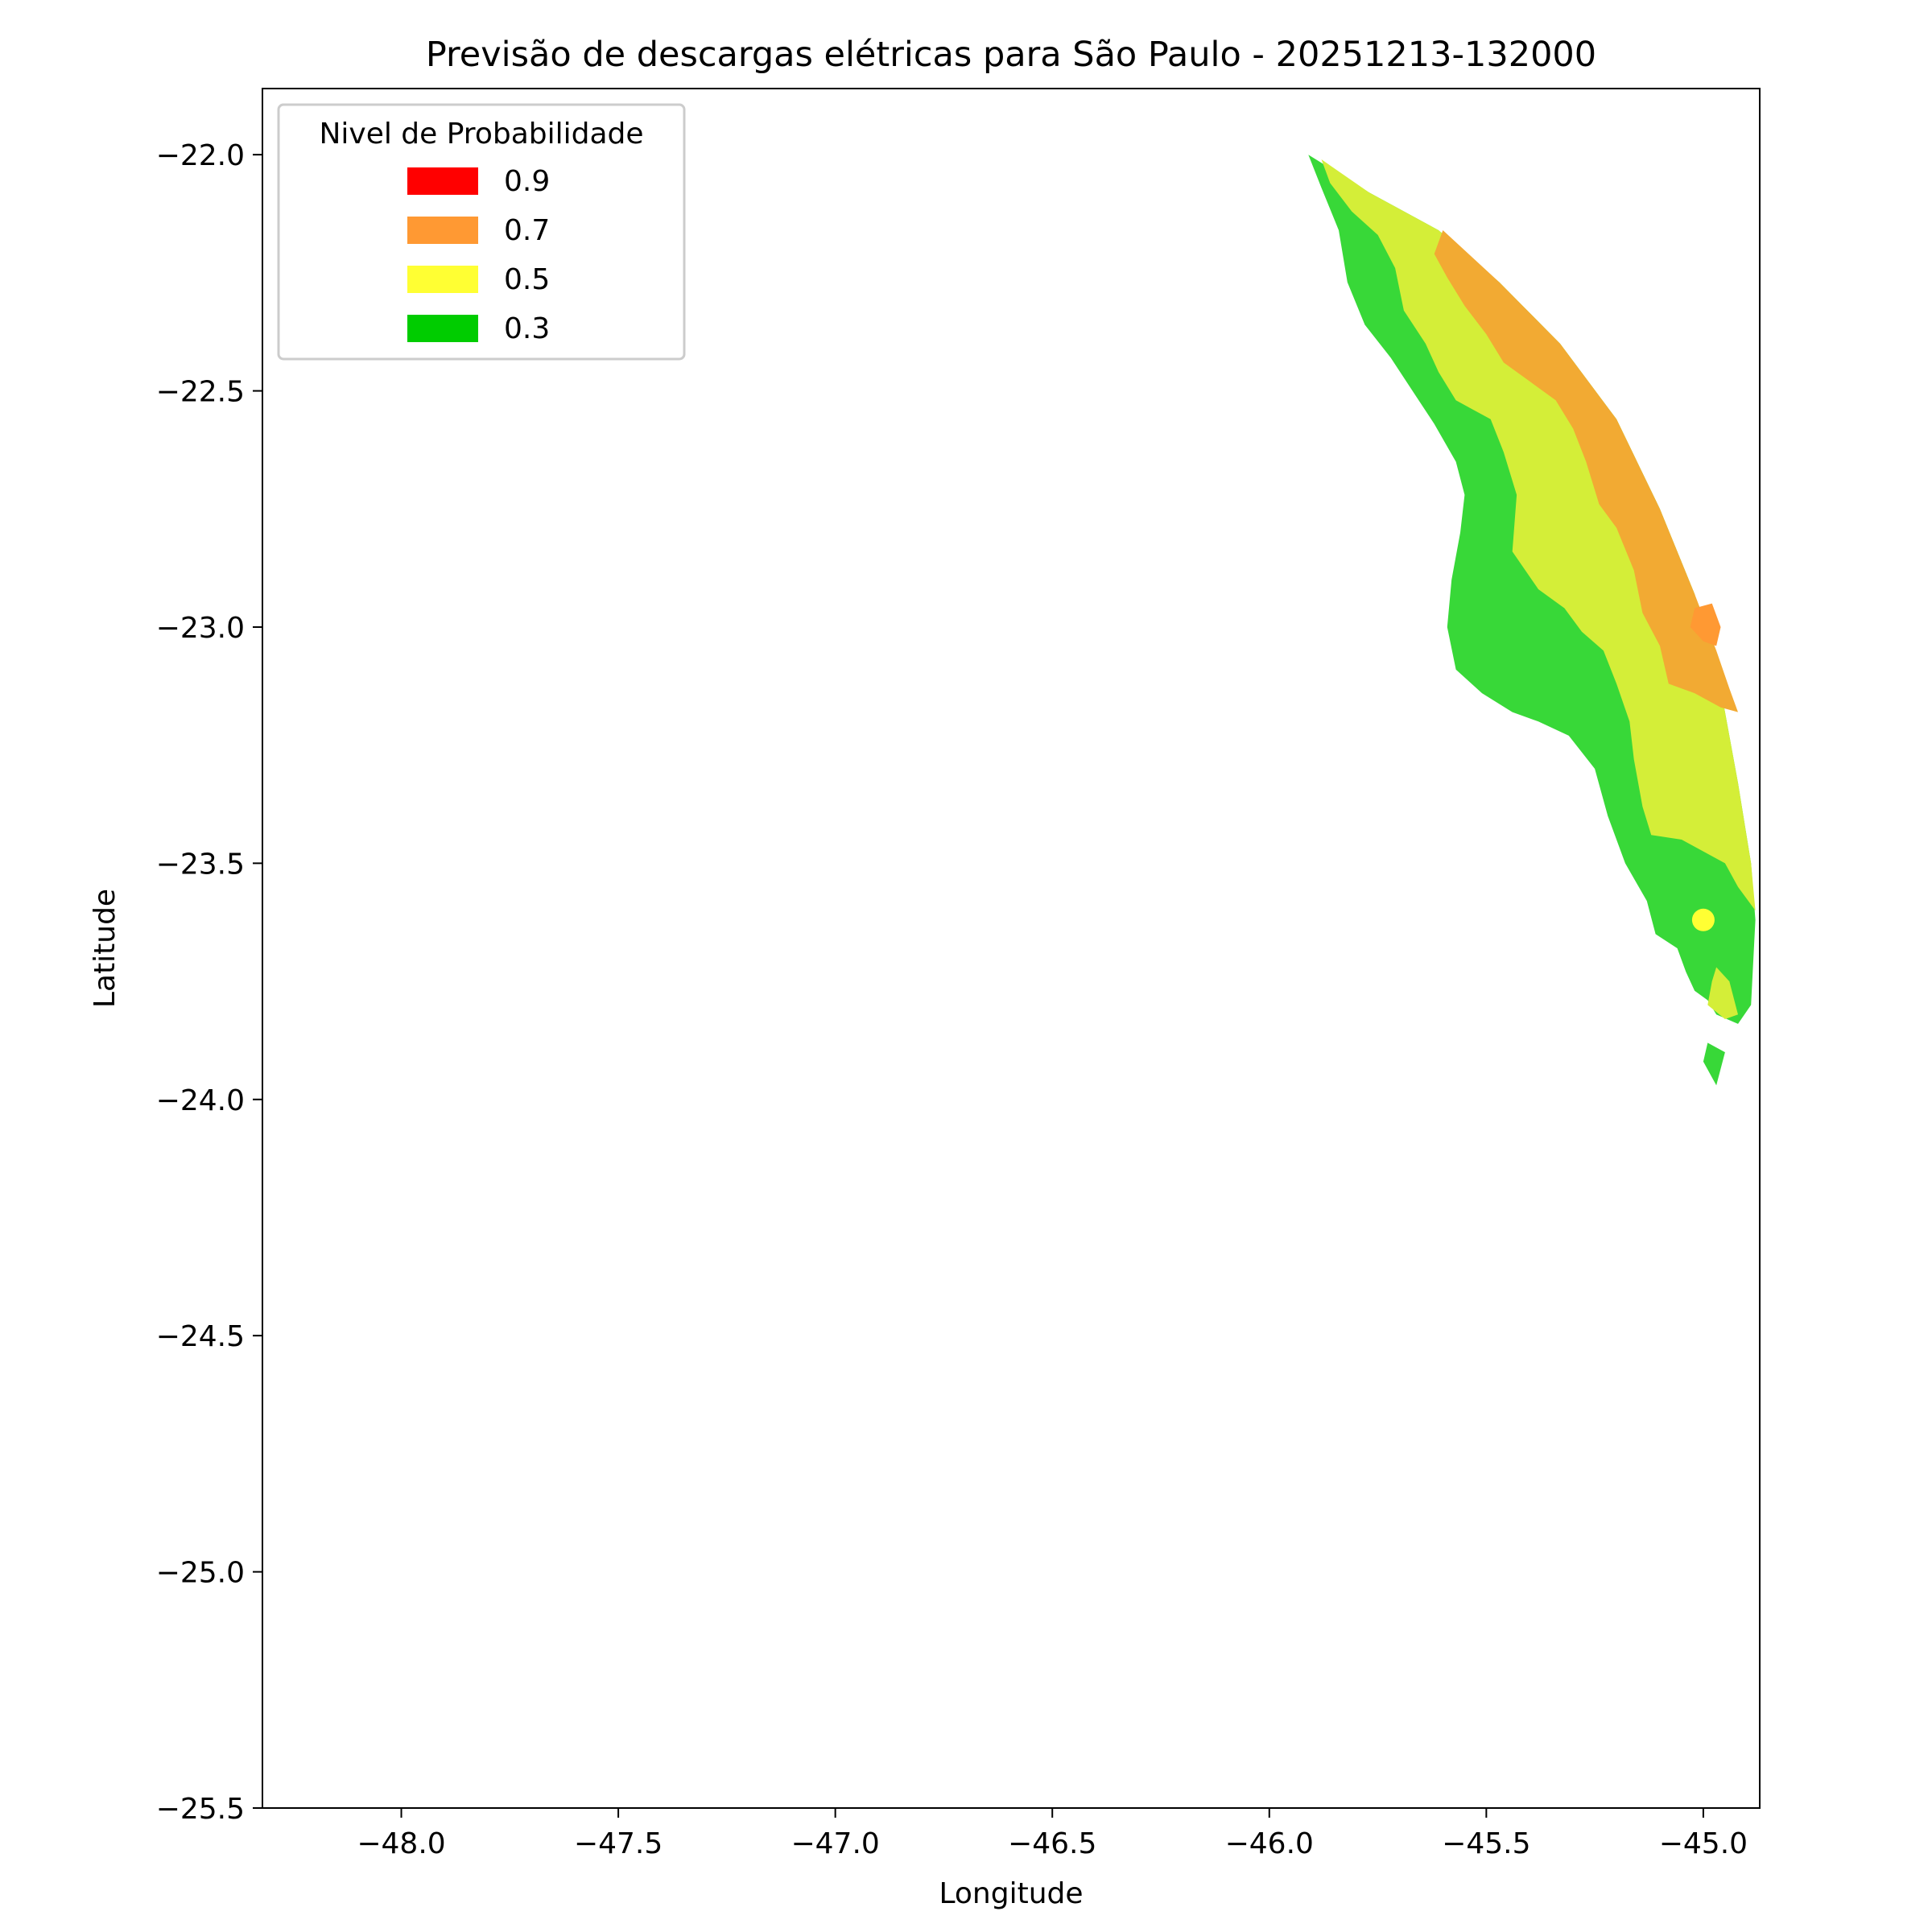 The image size is (1932, 1932). What do you see at coordinates (200, 1336) in the screenshot?
I see `y-tick-label: −24.5` at bounding box center [200, 1336].